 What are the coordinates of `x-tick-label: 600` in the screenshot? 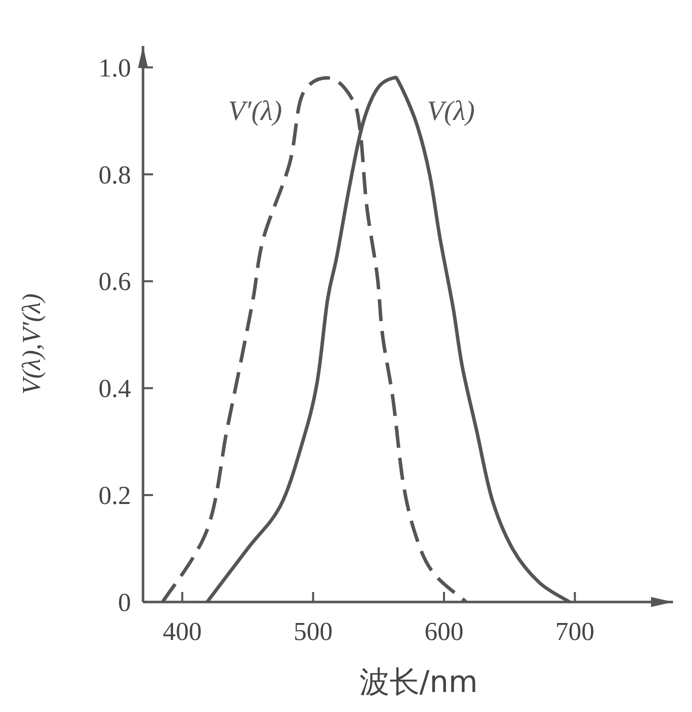 It's located at (444, 631).